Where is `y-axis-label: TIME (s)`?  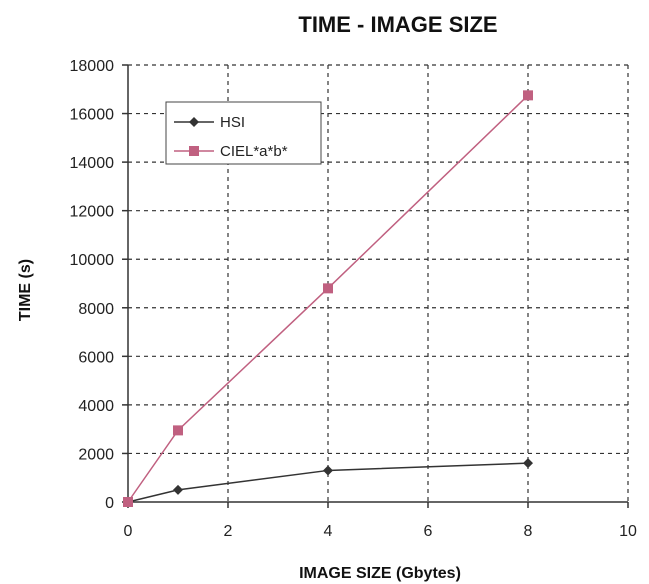
y-axis-label: TIME (s) is located at coordinates (25, 290).